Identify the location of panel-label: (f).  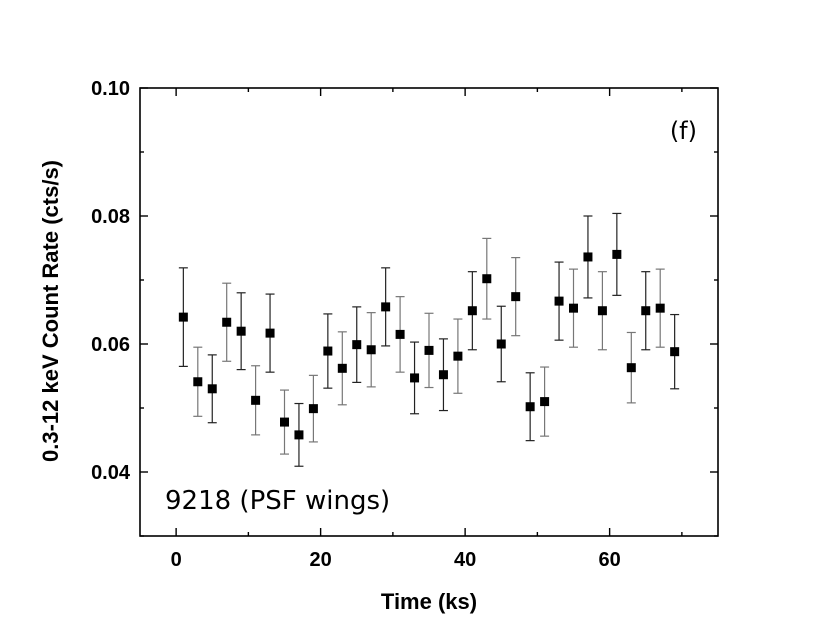
(683, 131).